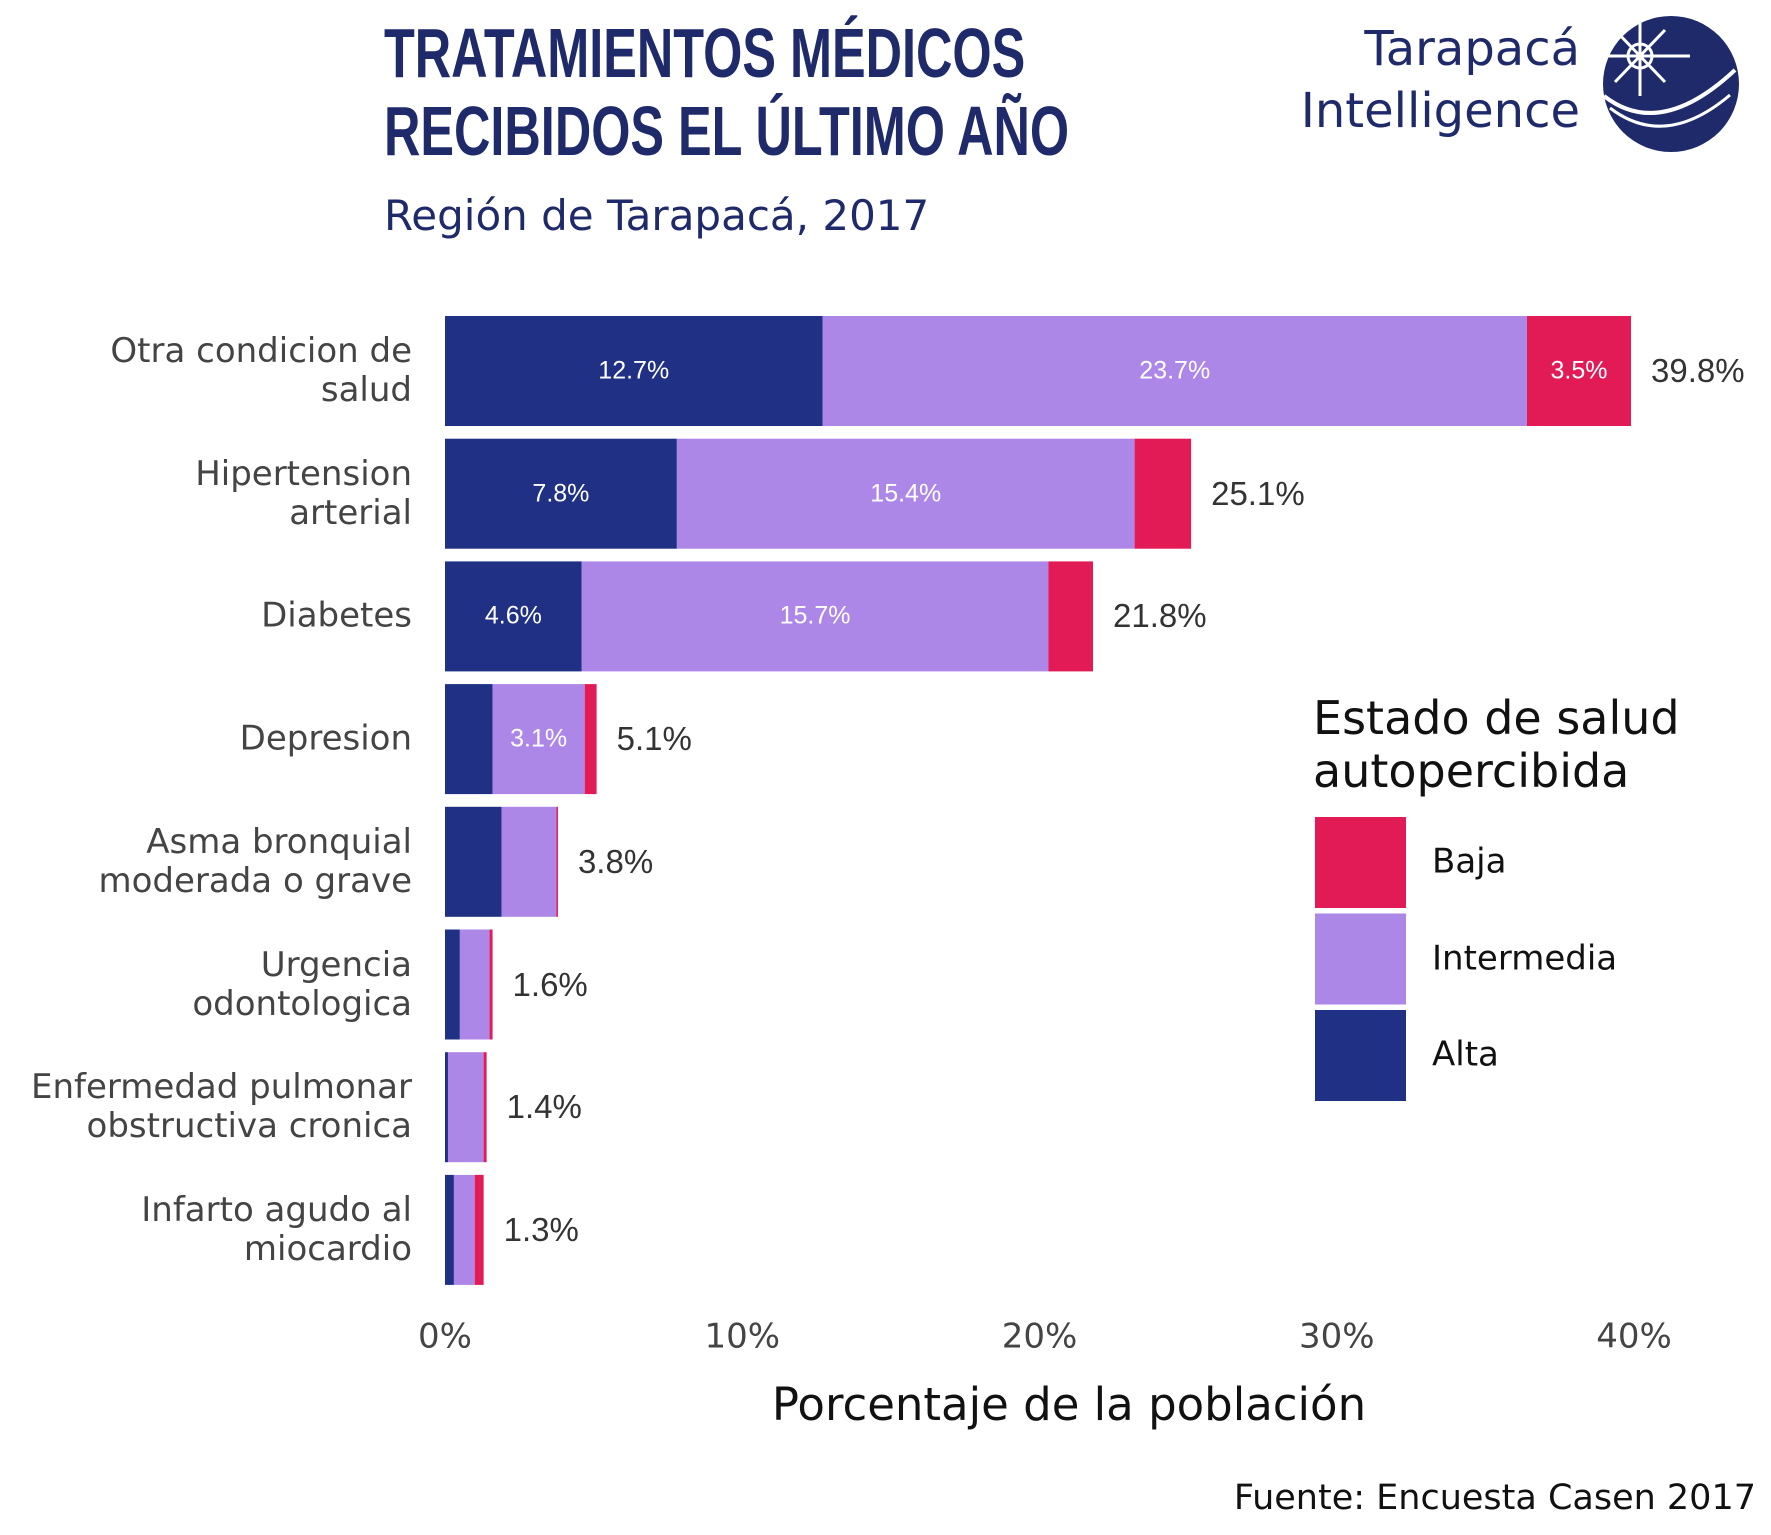  I want to click on y-tick-label: Urgencia odontologica, so click(302, 984).